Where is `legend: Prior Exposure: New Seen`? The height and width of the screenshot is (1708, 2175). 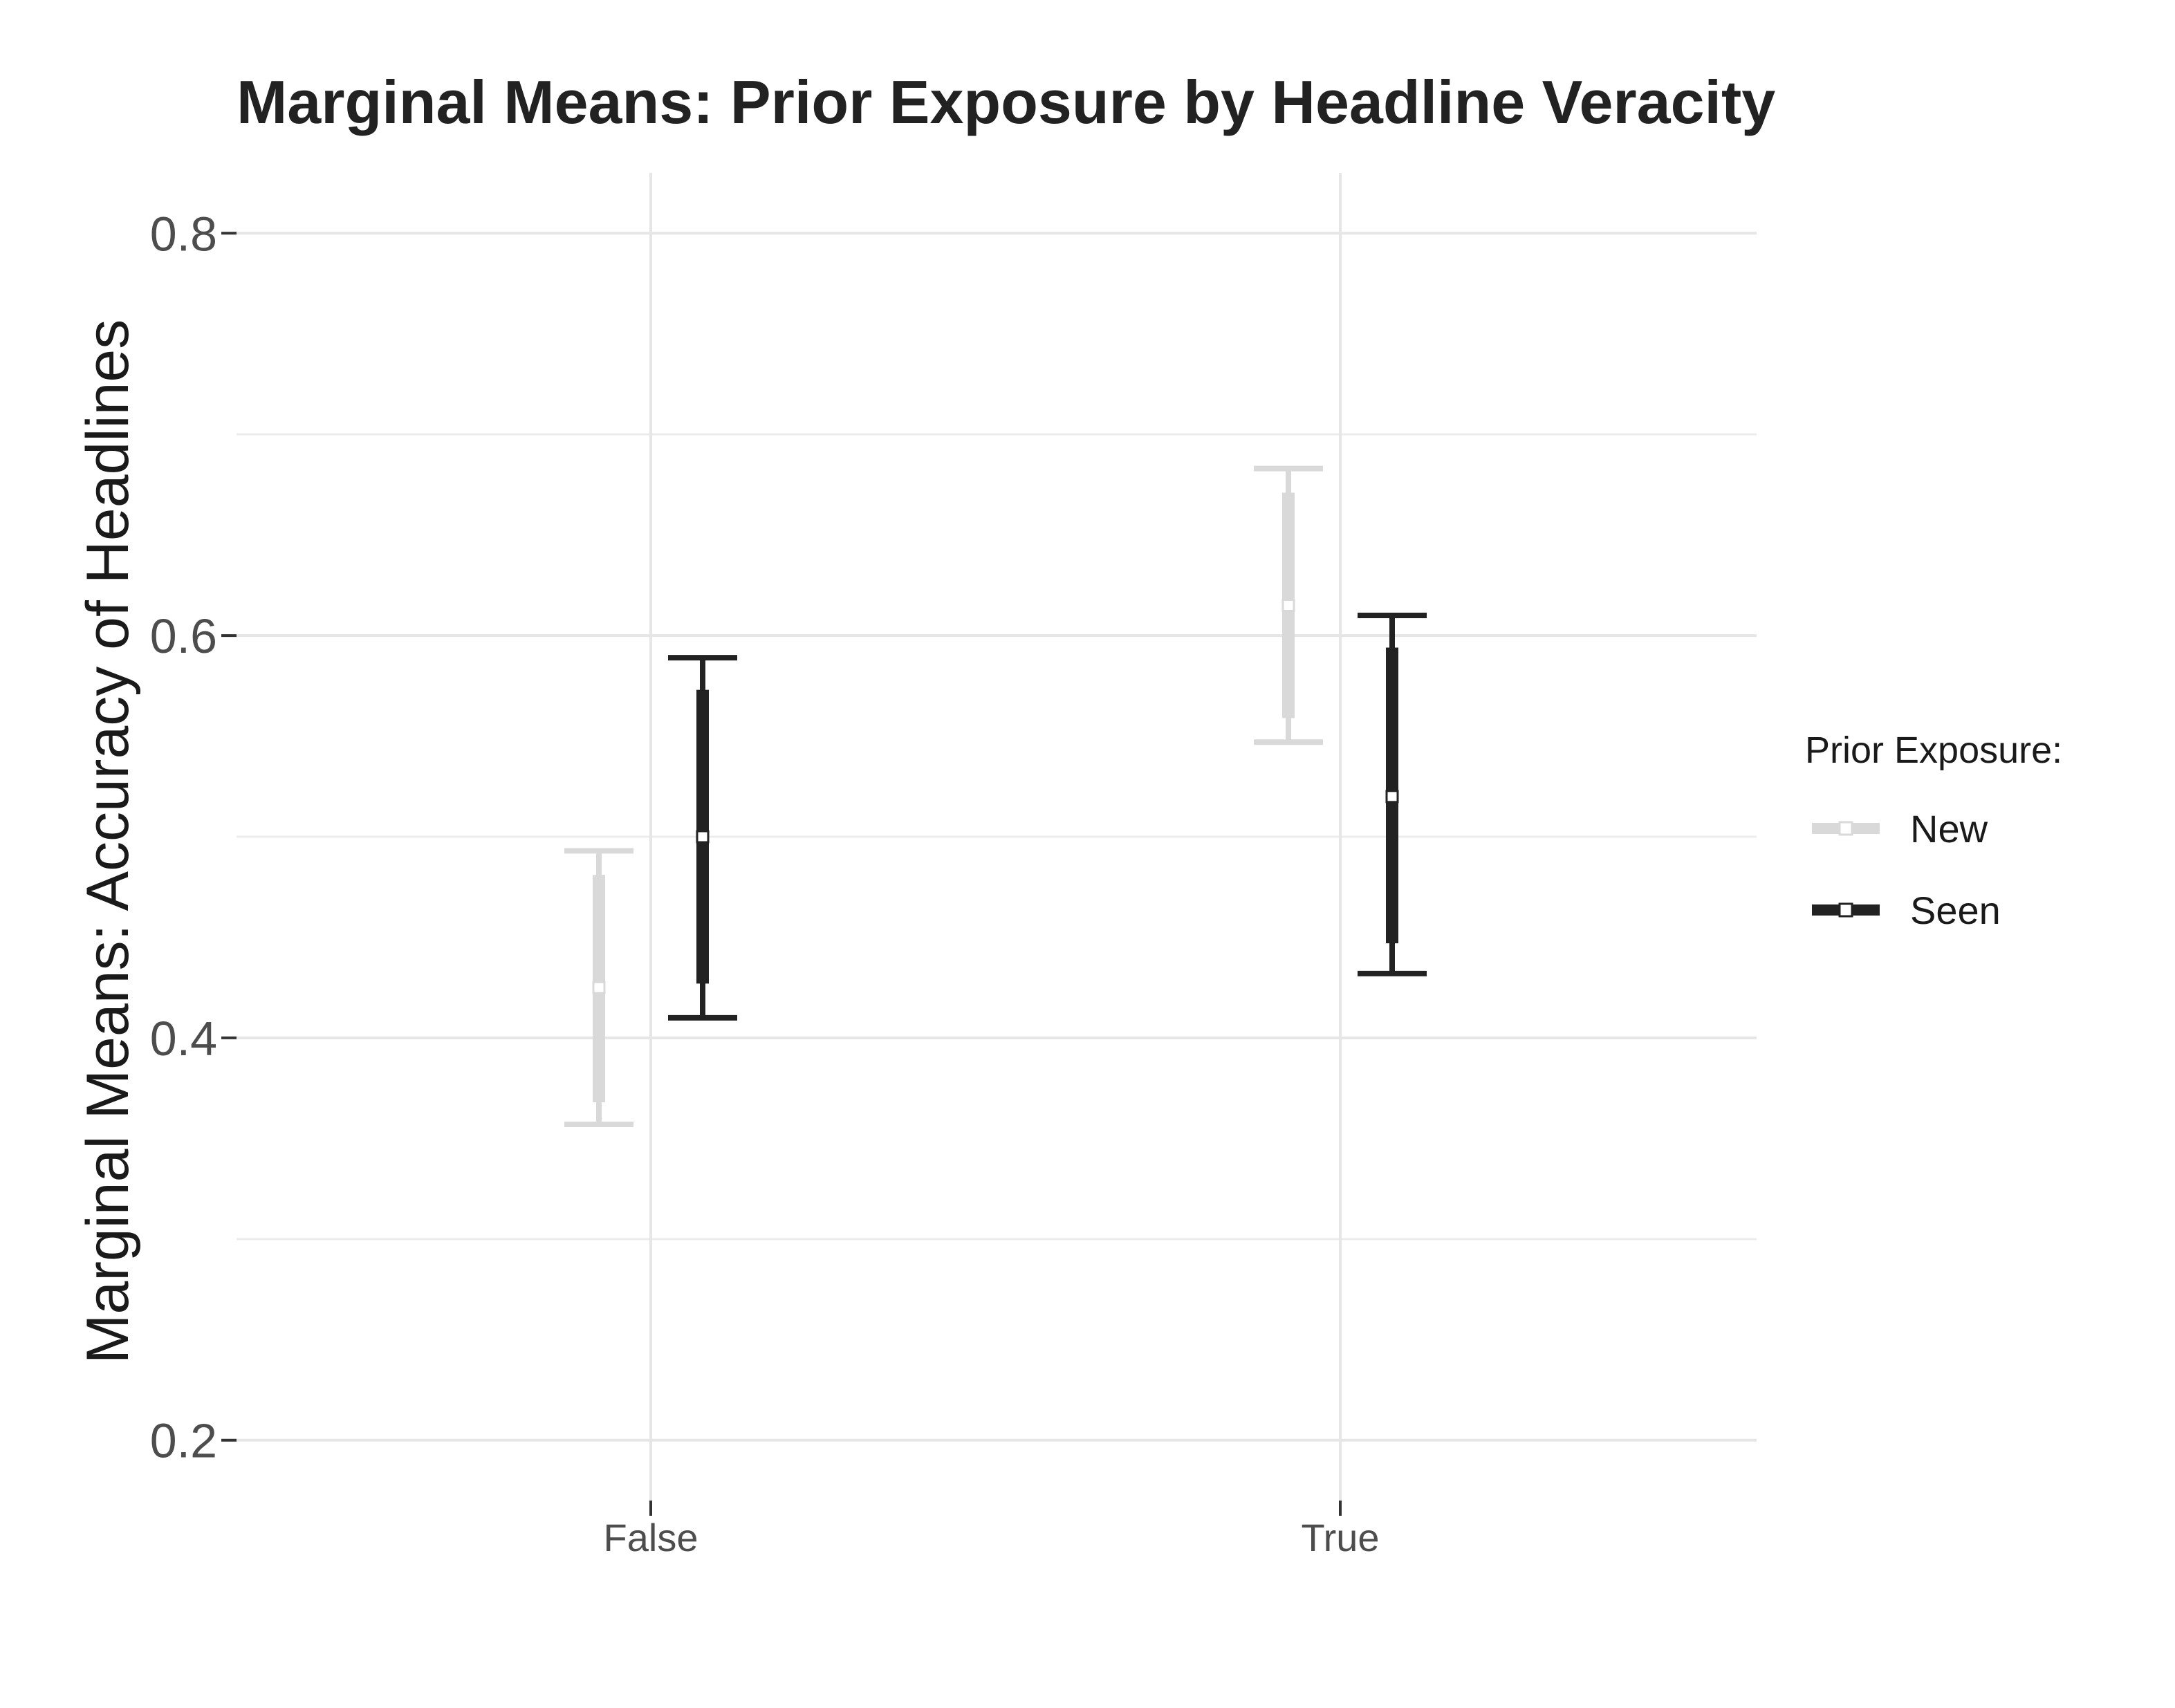
legend: Prior Exposure: New Seen is located at coordinates (1934, 831).